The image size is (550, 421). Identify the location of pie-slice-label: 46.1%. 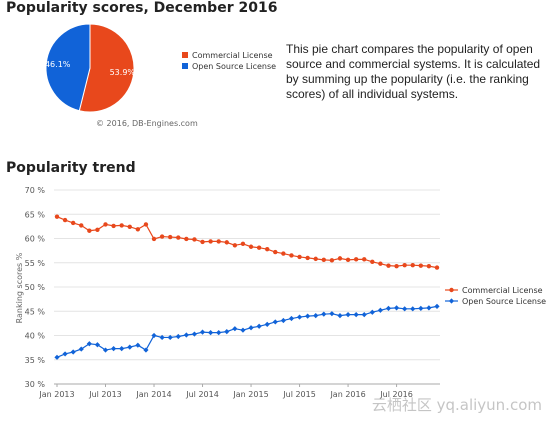
(58, 64).